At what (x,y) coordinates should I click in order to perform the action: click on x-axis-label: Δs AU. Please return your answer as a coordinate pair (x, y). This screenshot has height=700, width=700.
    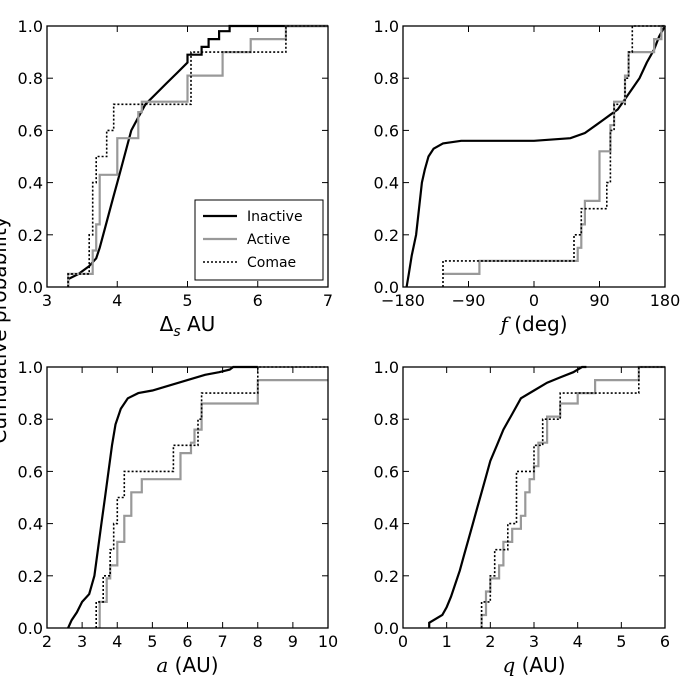
    Looking at the image, I should click on (188, 326).